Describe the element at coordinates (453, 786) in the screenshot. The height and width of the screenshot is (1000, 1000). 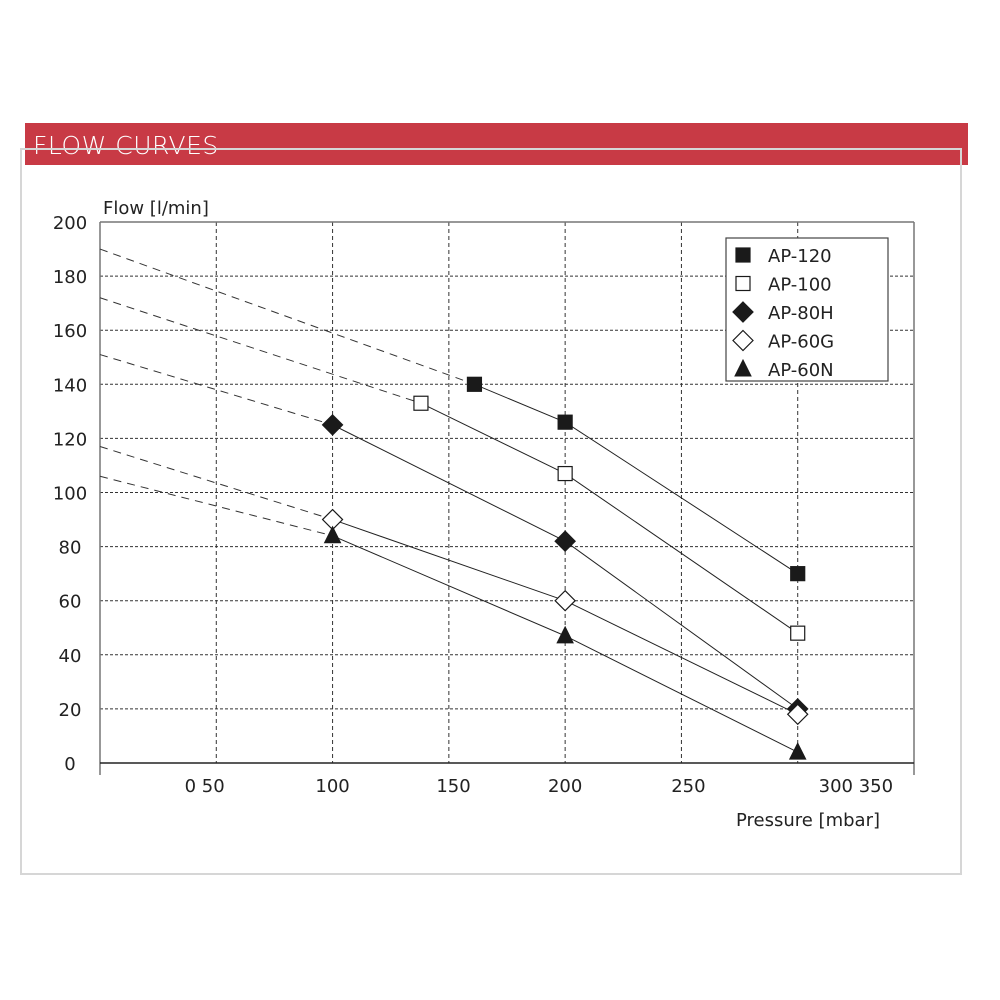
I see `x-tick-label: 150` at that location.